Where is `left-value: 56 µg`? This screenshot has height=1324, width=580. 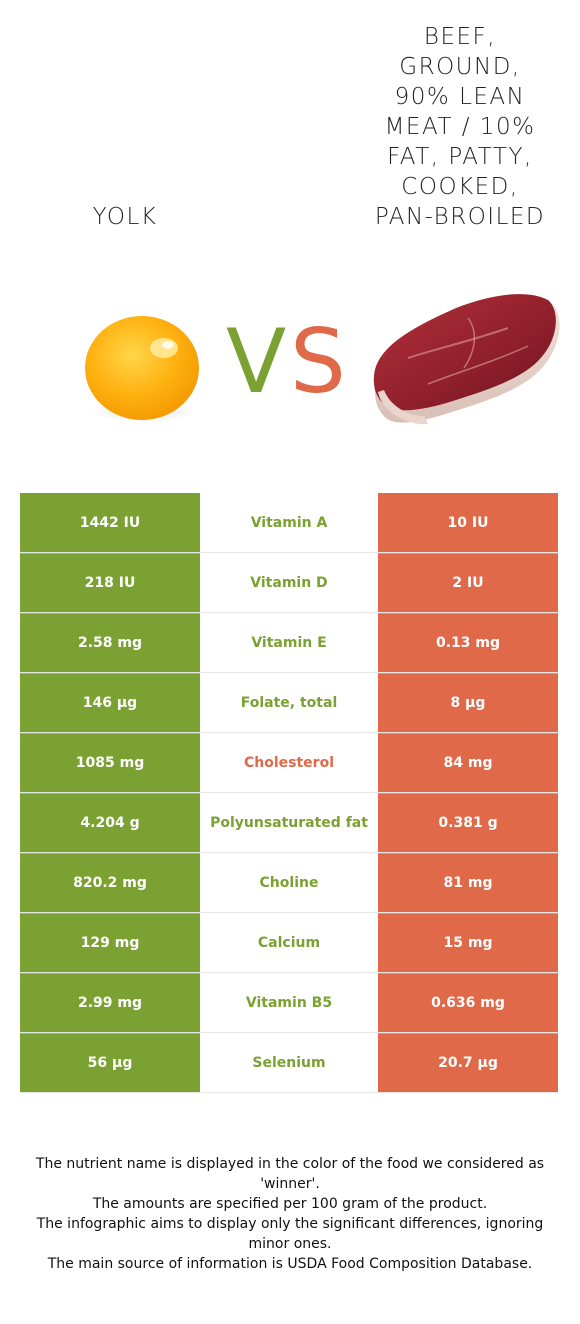
left-value: 56 µg is located at coordinates (110, 1062).